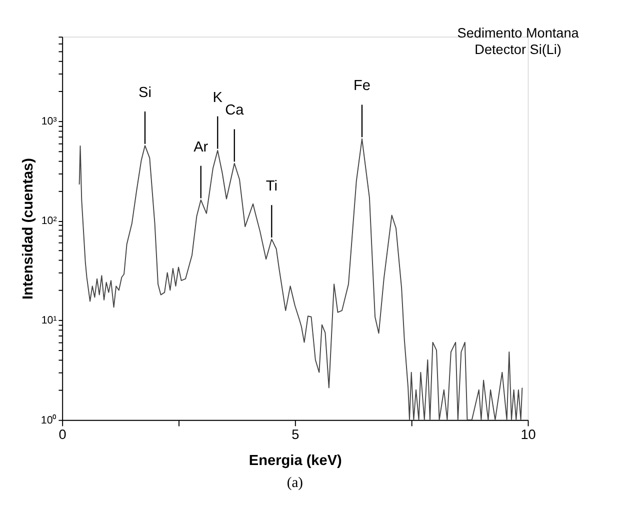  What do you see at coordinates (362, 86) in the screenshot?
I see `annotation: Fe` at bounding box center [362, 86].